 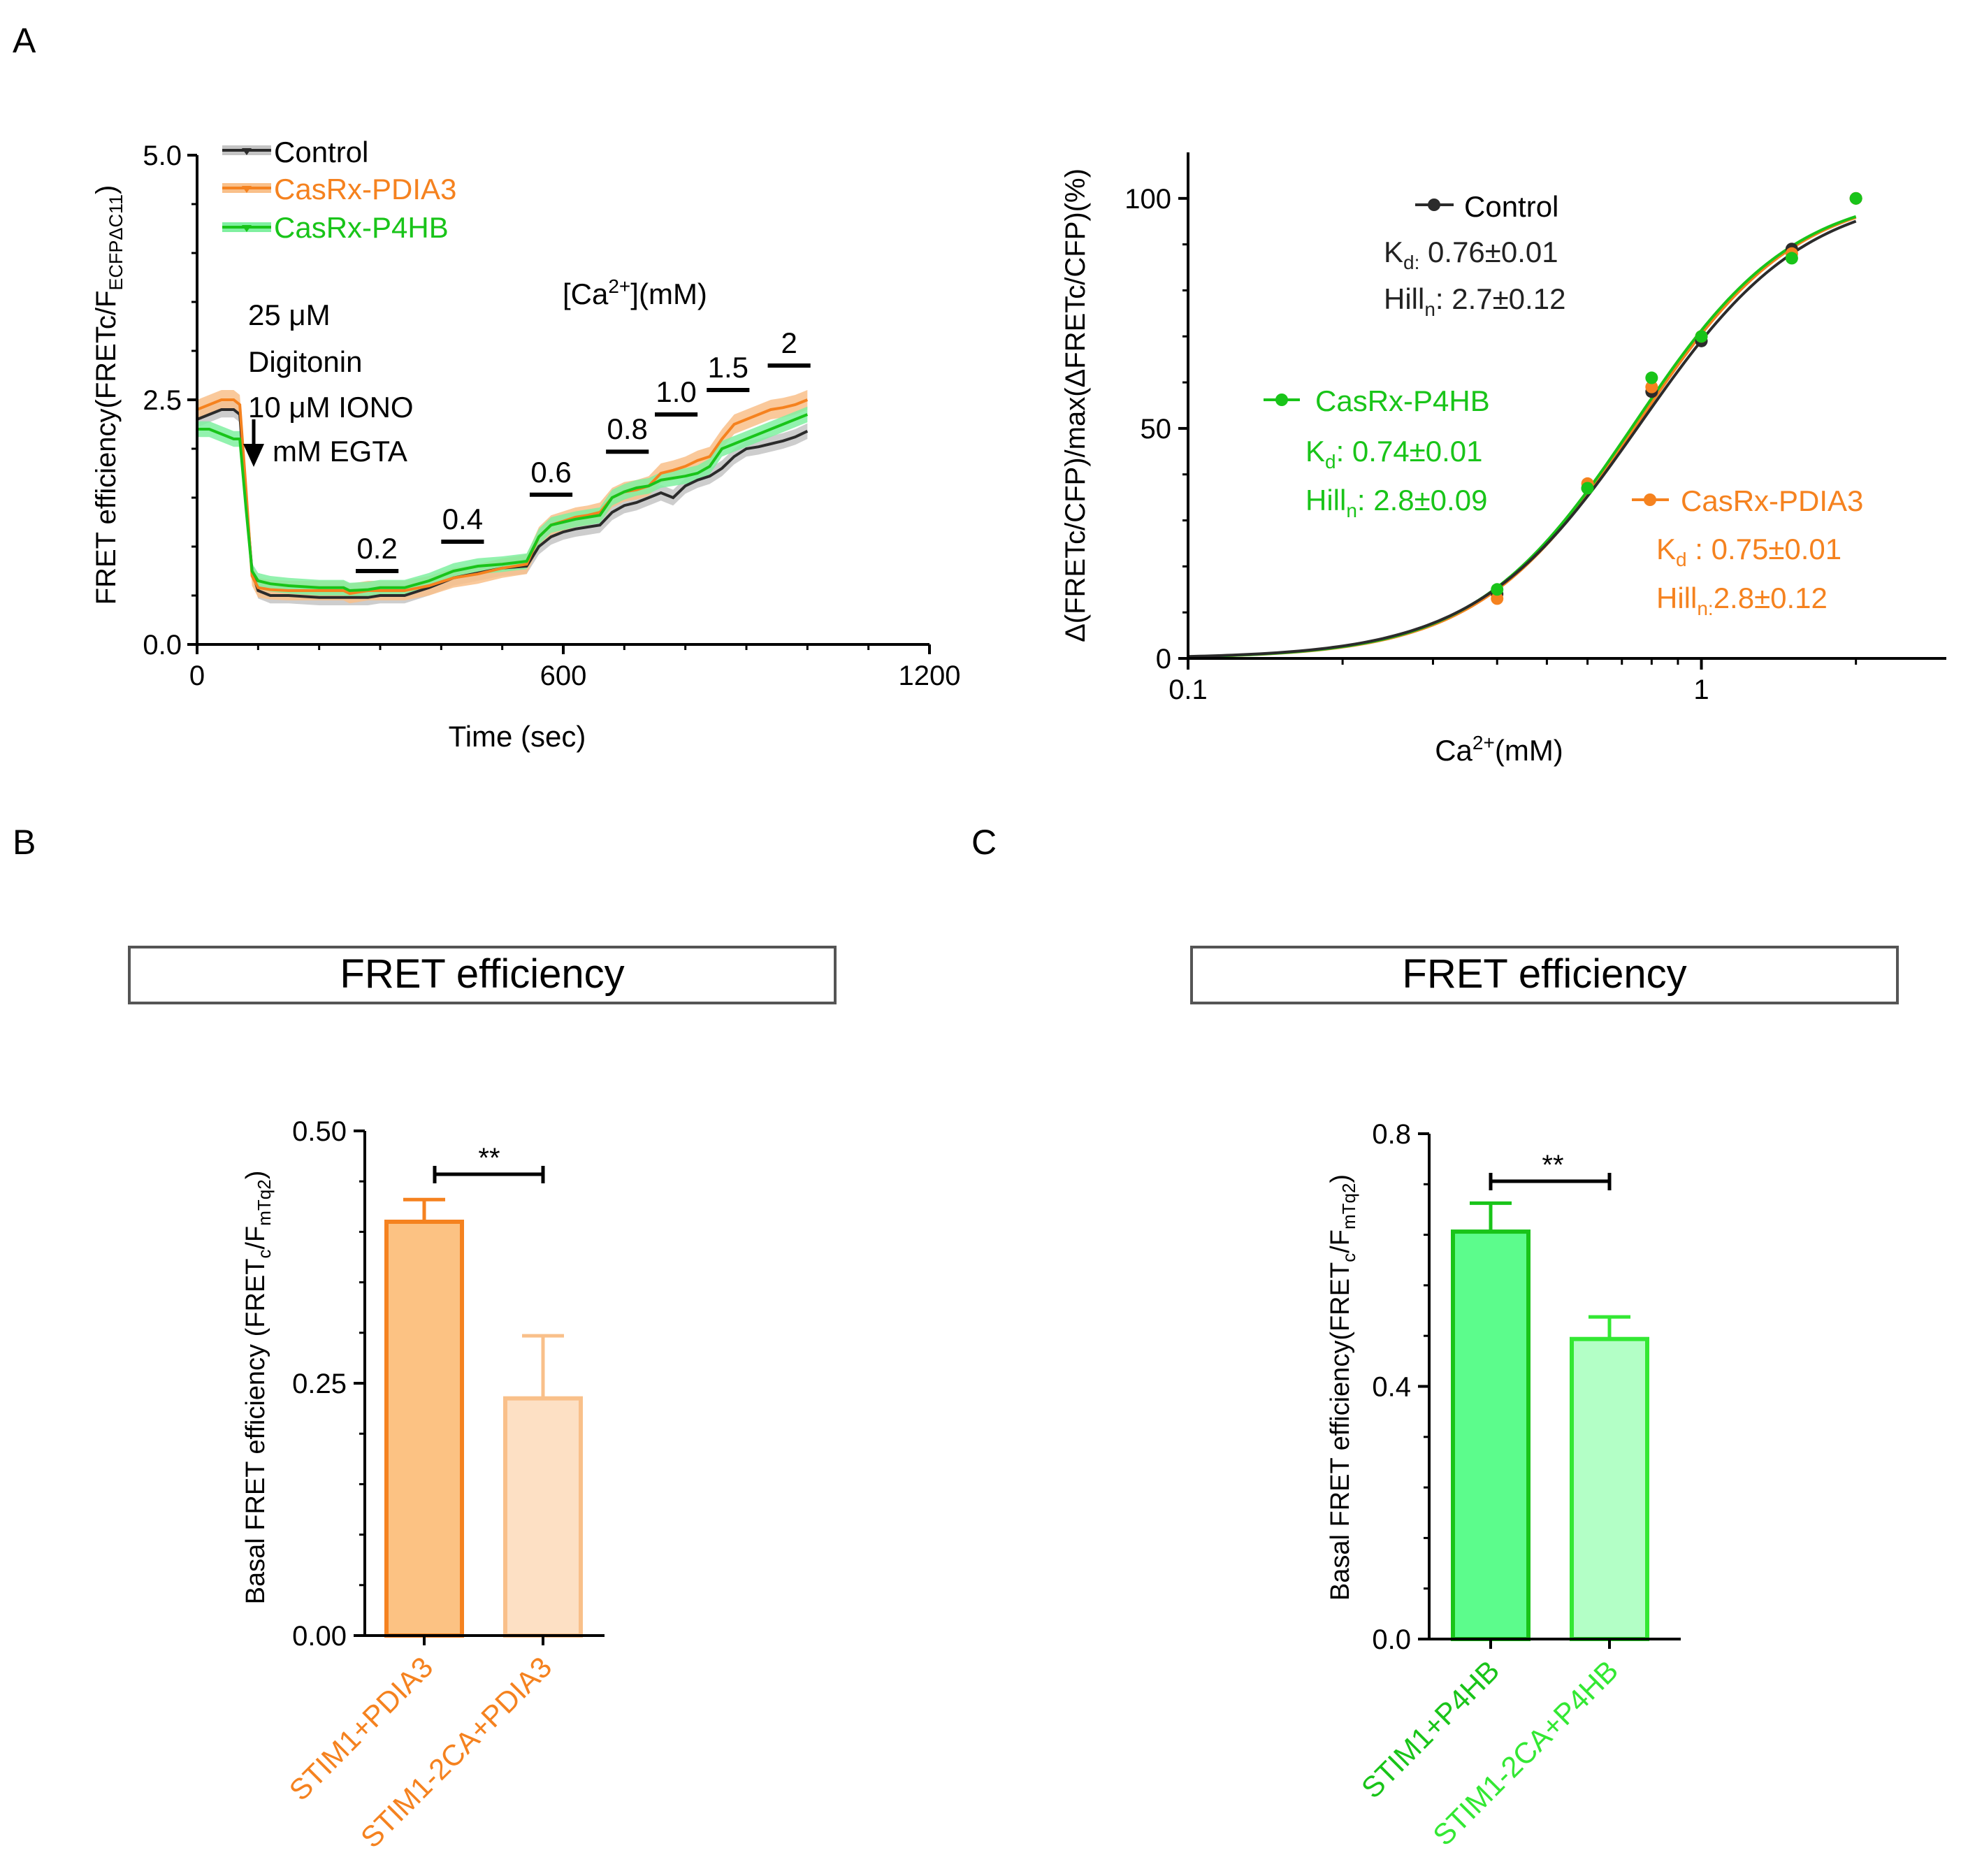 What do you see at coordinates (1404, 298) in the screenshot?
I see `control-hill-pre: Hill` at bounding box center [1404, 298].